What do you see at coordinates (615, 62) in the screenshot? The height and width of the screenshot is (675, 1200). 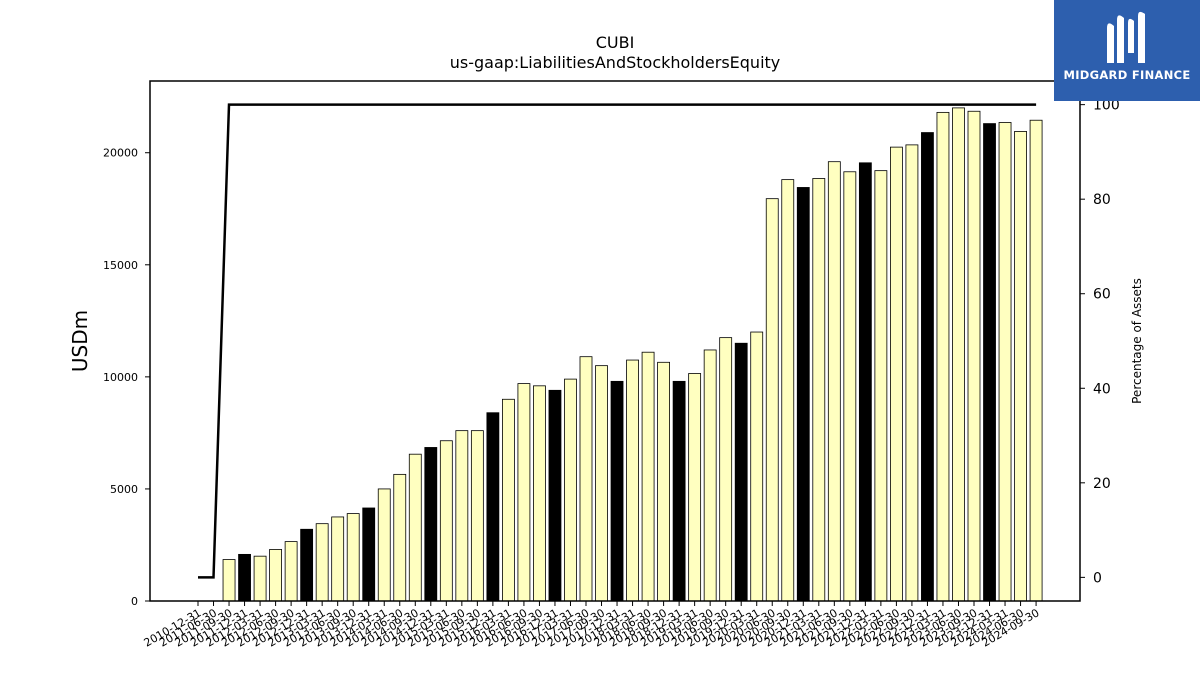 I see `chart-subtitle: us-gaap:LiabilitiesAndStockholdersEquity` at bounding box center [615, 62].